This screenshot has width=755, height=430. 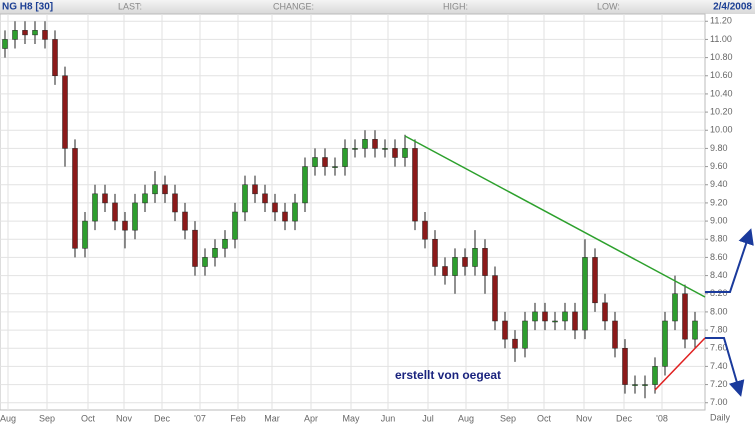 I want to click on y-tick-label: 9.00, so click(x=719, y=220).